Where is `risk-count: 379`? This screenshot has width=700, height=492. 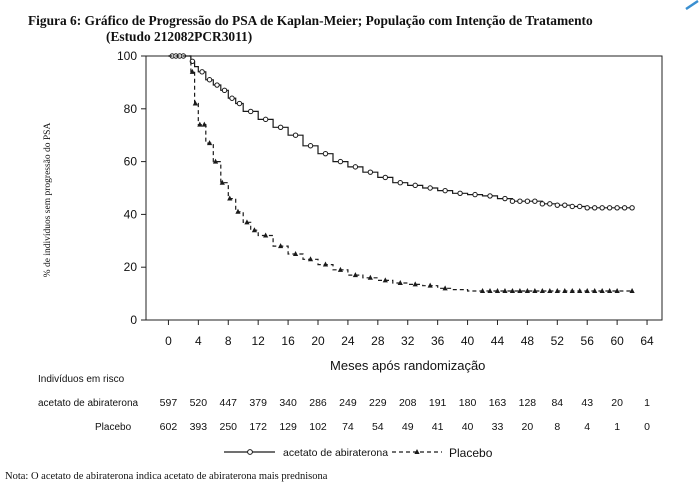
risk-count: 379 is located at coordinates (258, 403).